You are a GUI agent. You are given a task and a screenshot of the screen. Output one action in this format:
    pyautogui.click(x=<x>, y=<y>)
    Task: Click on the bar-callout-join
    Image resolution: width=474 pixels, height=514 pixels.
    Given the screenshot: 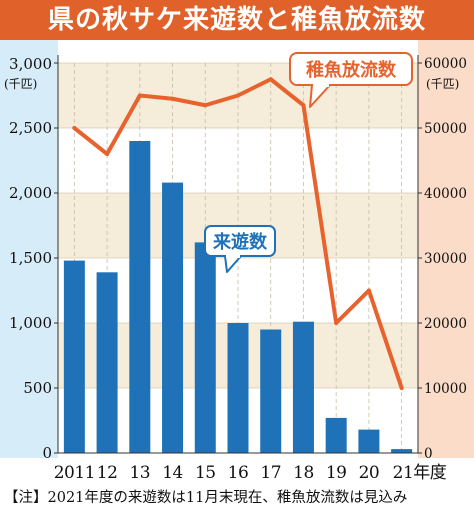 What is the action you would take?
    pyautogui.click(x=233, y=256)
    